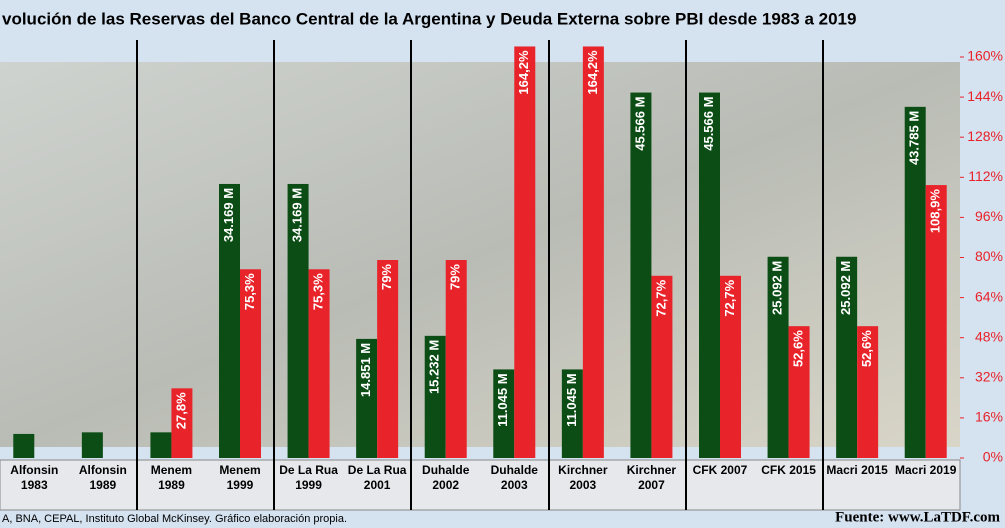 The width and height of the screenshot is (1005, 528). Describe the element at coordinates (480, 485) in the screenshot. I see `label-band` at that location.